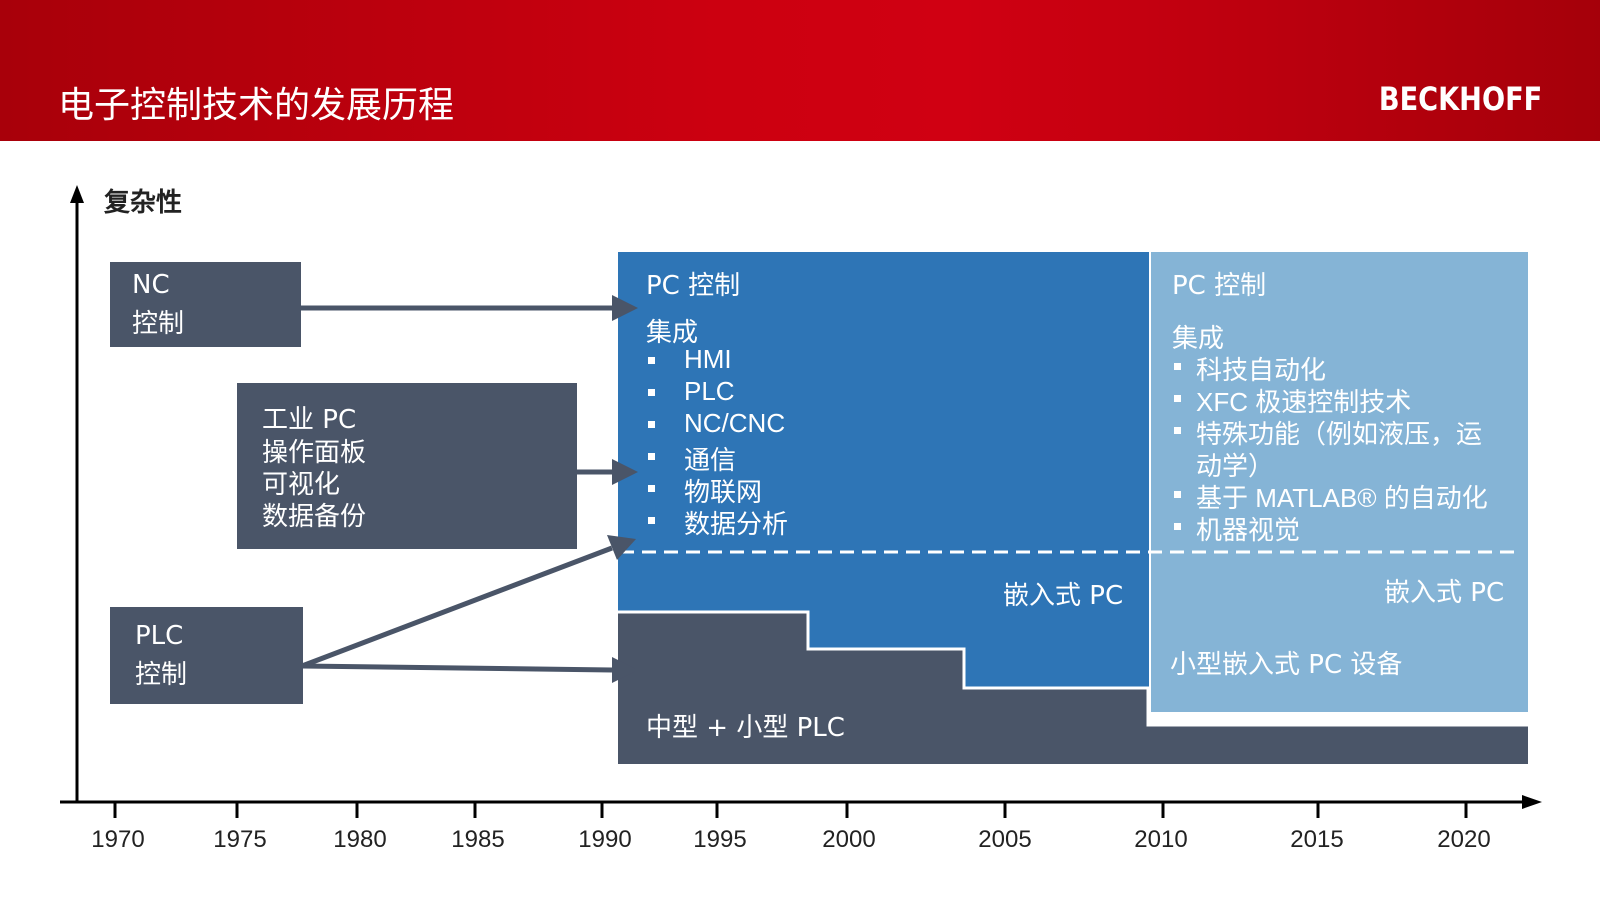 The height and width of the screenshot is (900, 1600). What do you see at coordinates (1198, 339) in the screenshot?
I see `pc-control-2010-integration: 集成` at bounding box center [1198, 339].